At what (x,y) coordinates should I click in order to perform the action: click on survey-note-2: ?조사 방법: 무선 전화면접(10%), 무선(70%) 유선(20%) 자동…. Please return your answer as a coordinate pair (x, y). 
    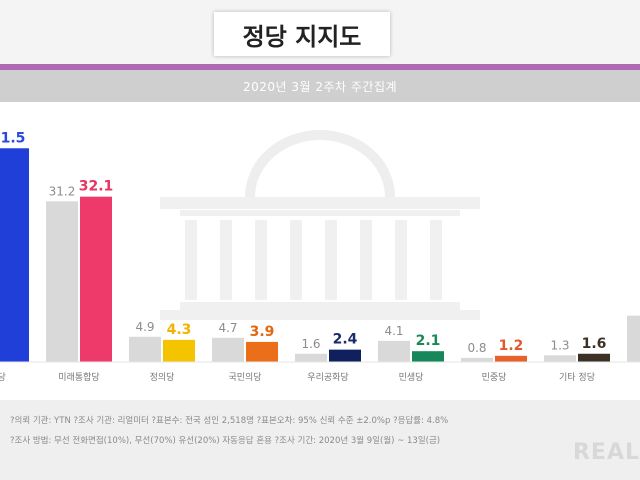
    Looking at the image, I should click on (225, 441).